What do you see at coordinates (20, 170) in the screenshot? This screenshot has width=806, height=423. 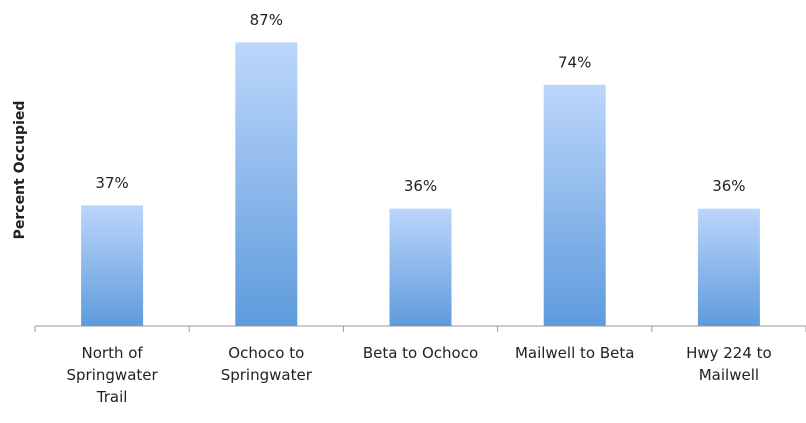 I see `y-axis-title: Percent Occupied` at bounding box center [20, 170].